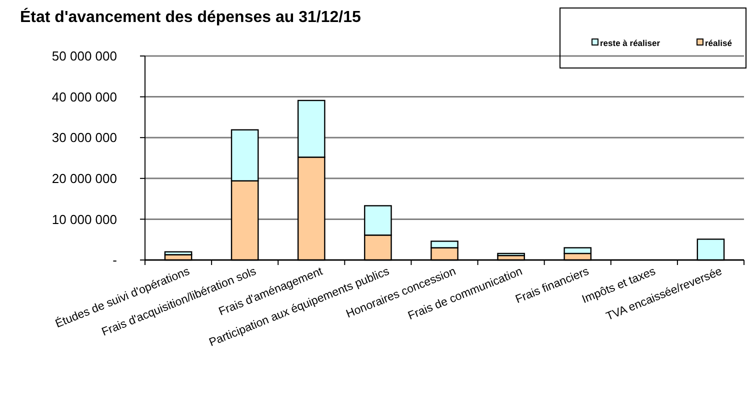 The width and height of the screenshot is (756, 401). What do you see at coordinates (84, 219) in the screenshot?
I see `y-tick-label: 10 000 000` at bounding box center [84, 219].